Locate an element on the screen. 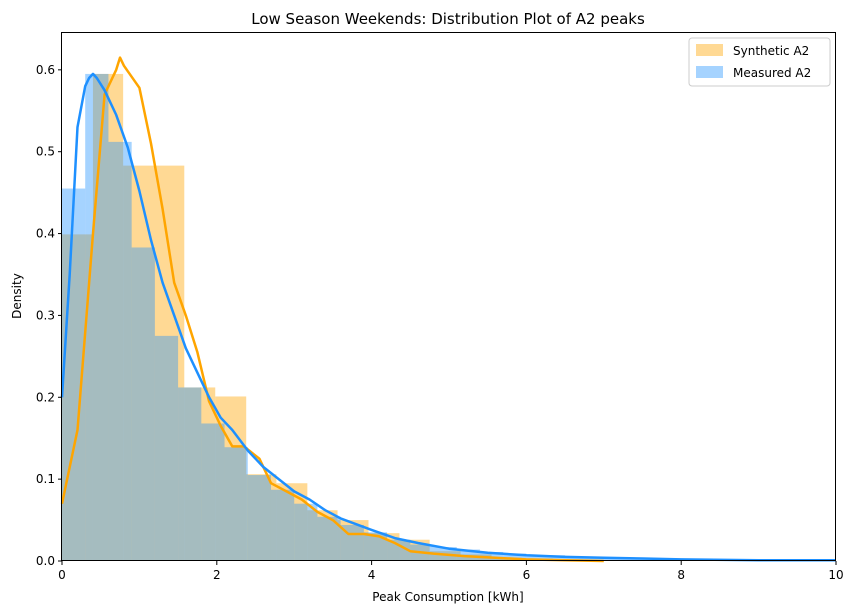 The width and height of the screenshot is (855, 614). x-tick-label: 10 is located at coordinates (835, 575).